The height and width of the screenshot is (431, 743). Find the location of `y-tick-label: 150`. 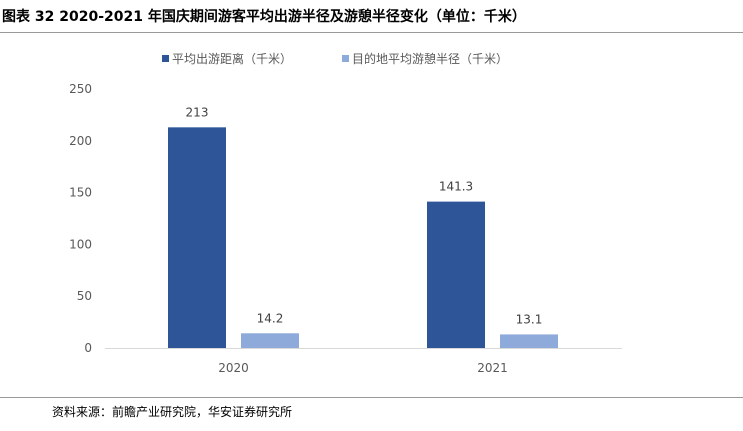

y-tick-label: 150 is located at coordinates (80, 193).